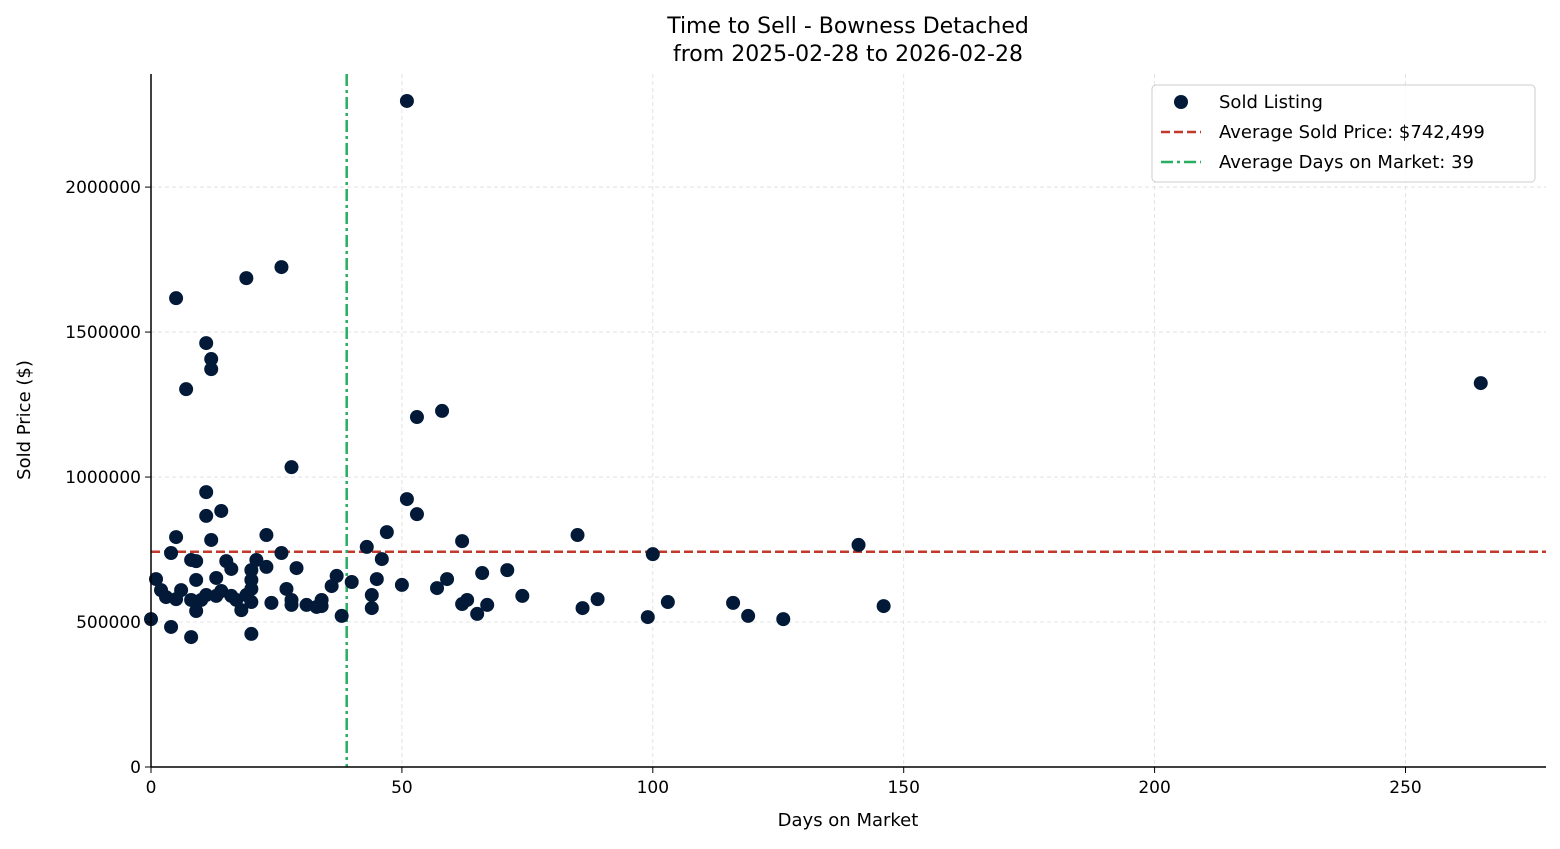 This screenshot has width=1560, height=849. Describe the element at coordinates (103, 188) in the screenshot. I see `y-tick-label: 2000000` at that location.